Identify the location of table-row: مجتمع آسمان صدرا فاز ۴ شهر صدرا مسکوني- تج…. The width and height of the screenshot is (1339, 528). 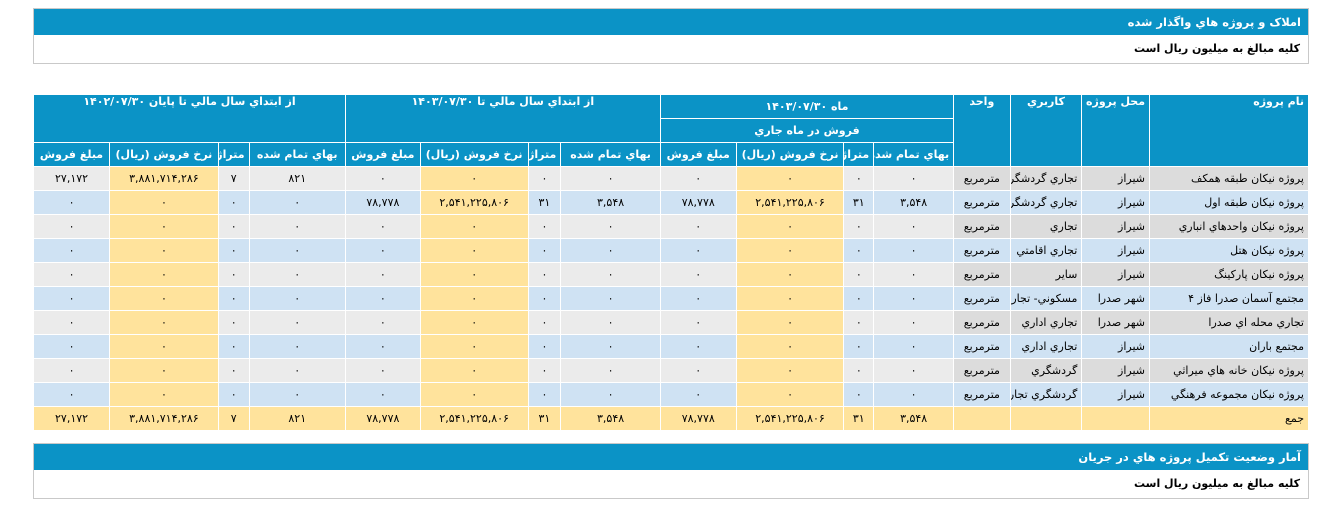
(670, 298).